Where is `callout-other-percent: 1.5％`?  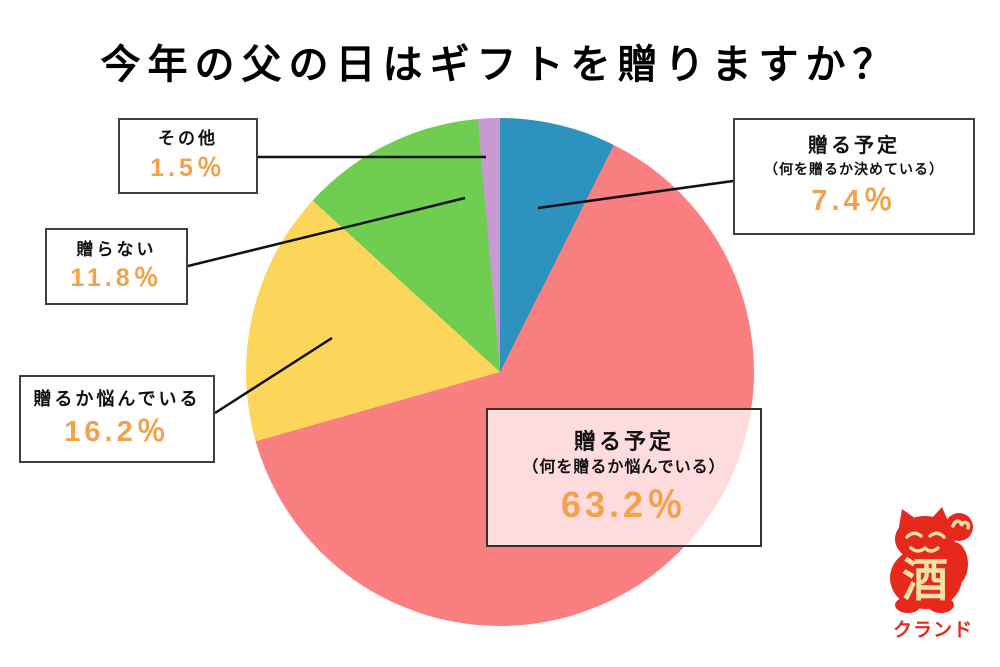
callout-other-percent: 1.5％ is located at coordinates (188, 167).